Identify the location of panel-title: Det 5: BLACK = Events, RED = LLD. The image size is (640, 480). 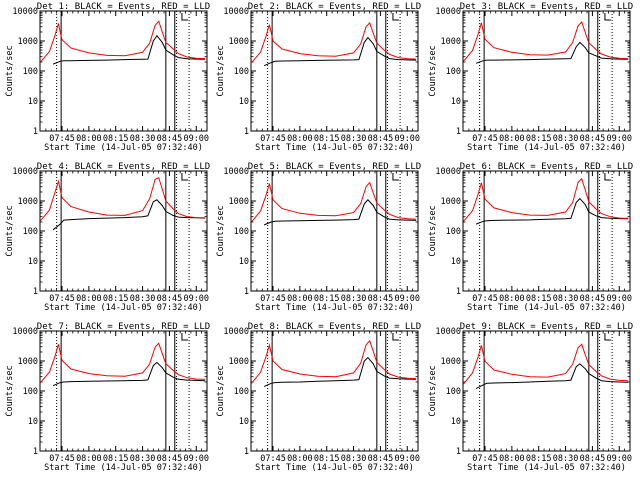
(334, 167).